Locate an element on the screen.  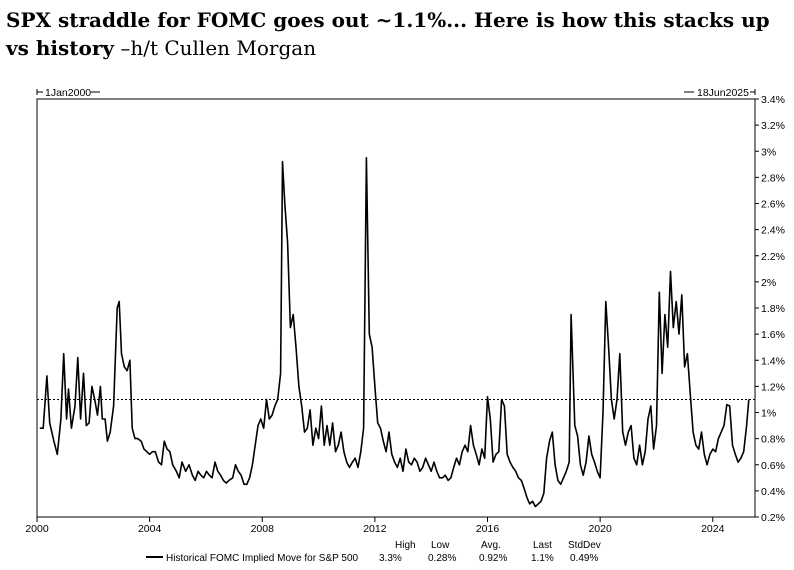
range-end-label: 18Jun2025 is located at coordinates (723, 93).